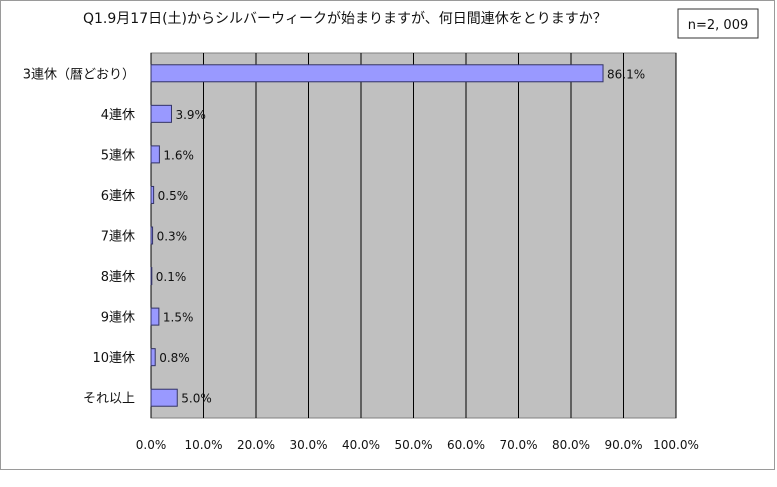 This screenshot has height=487, width=777. What do you see at coordinates (190, 115) in the screenshot?
I see `value-label: 3.9%` at bounding box center [190, 115].